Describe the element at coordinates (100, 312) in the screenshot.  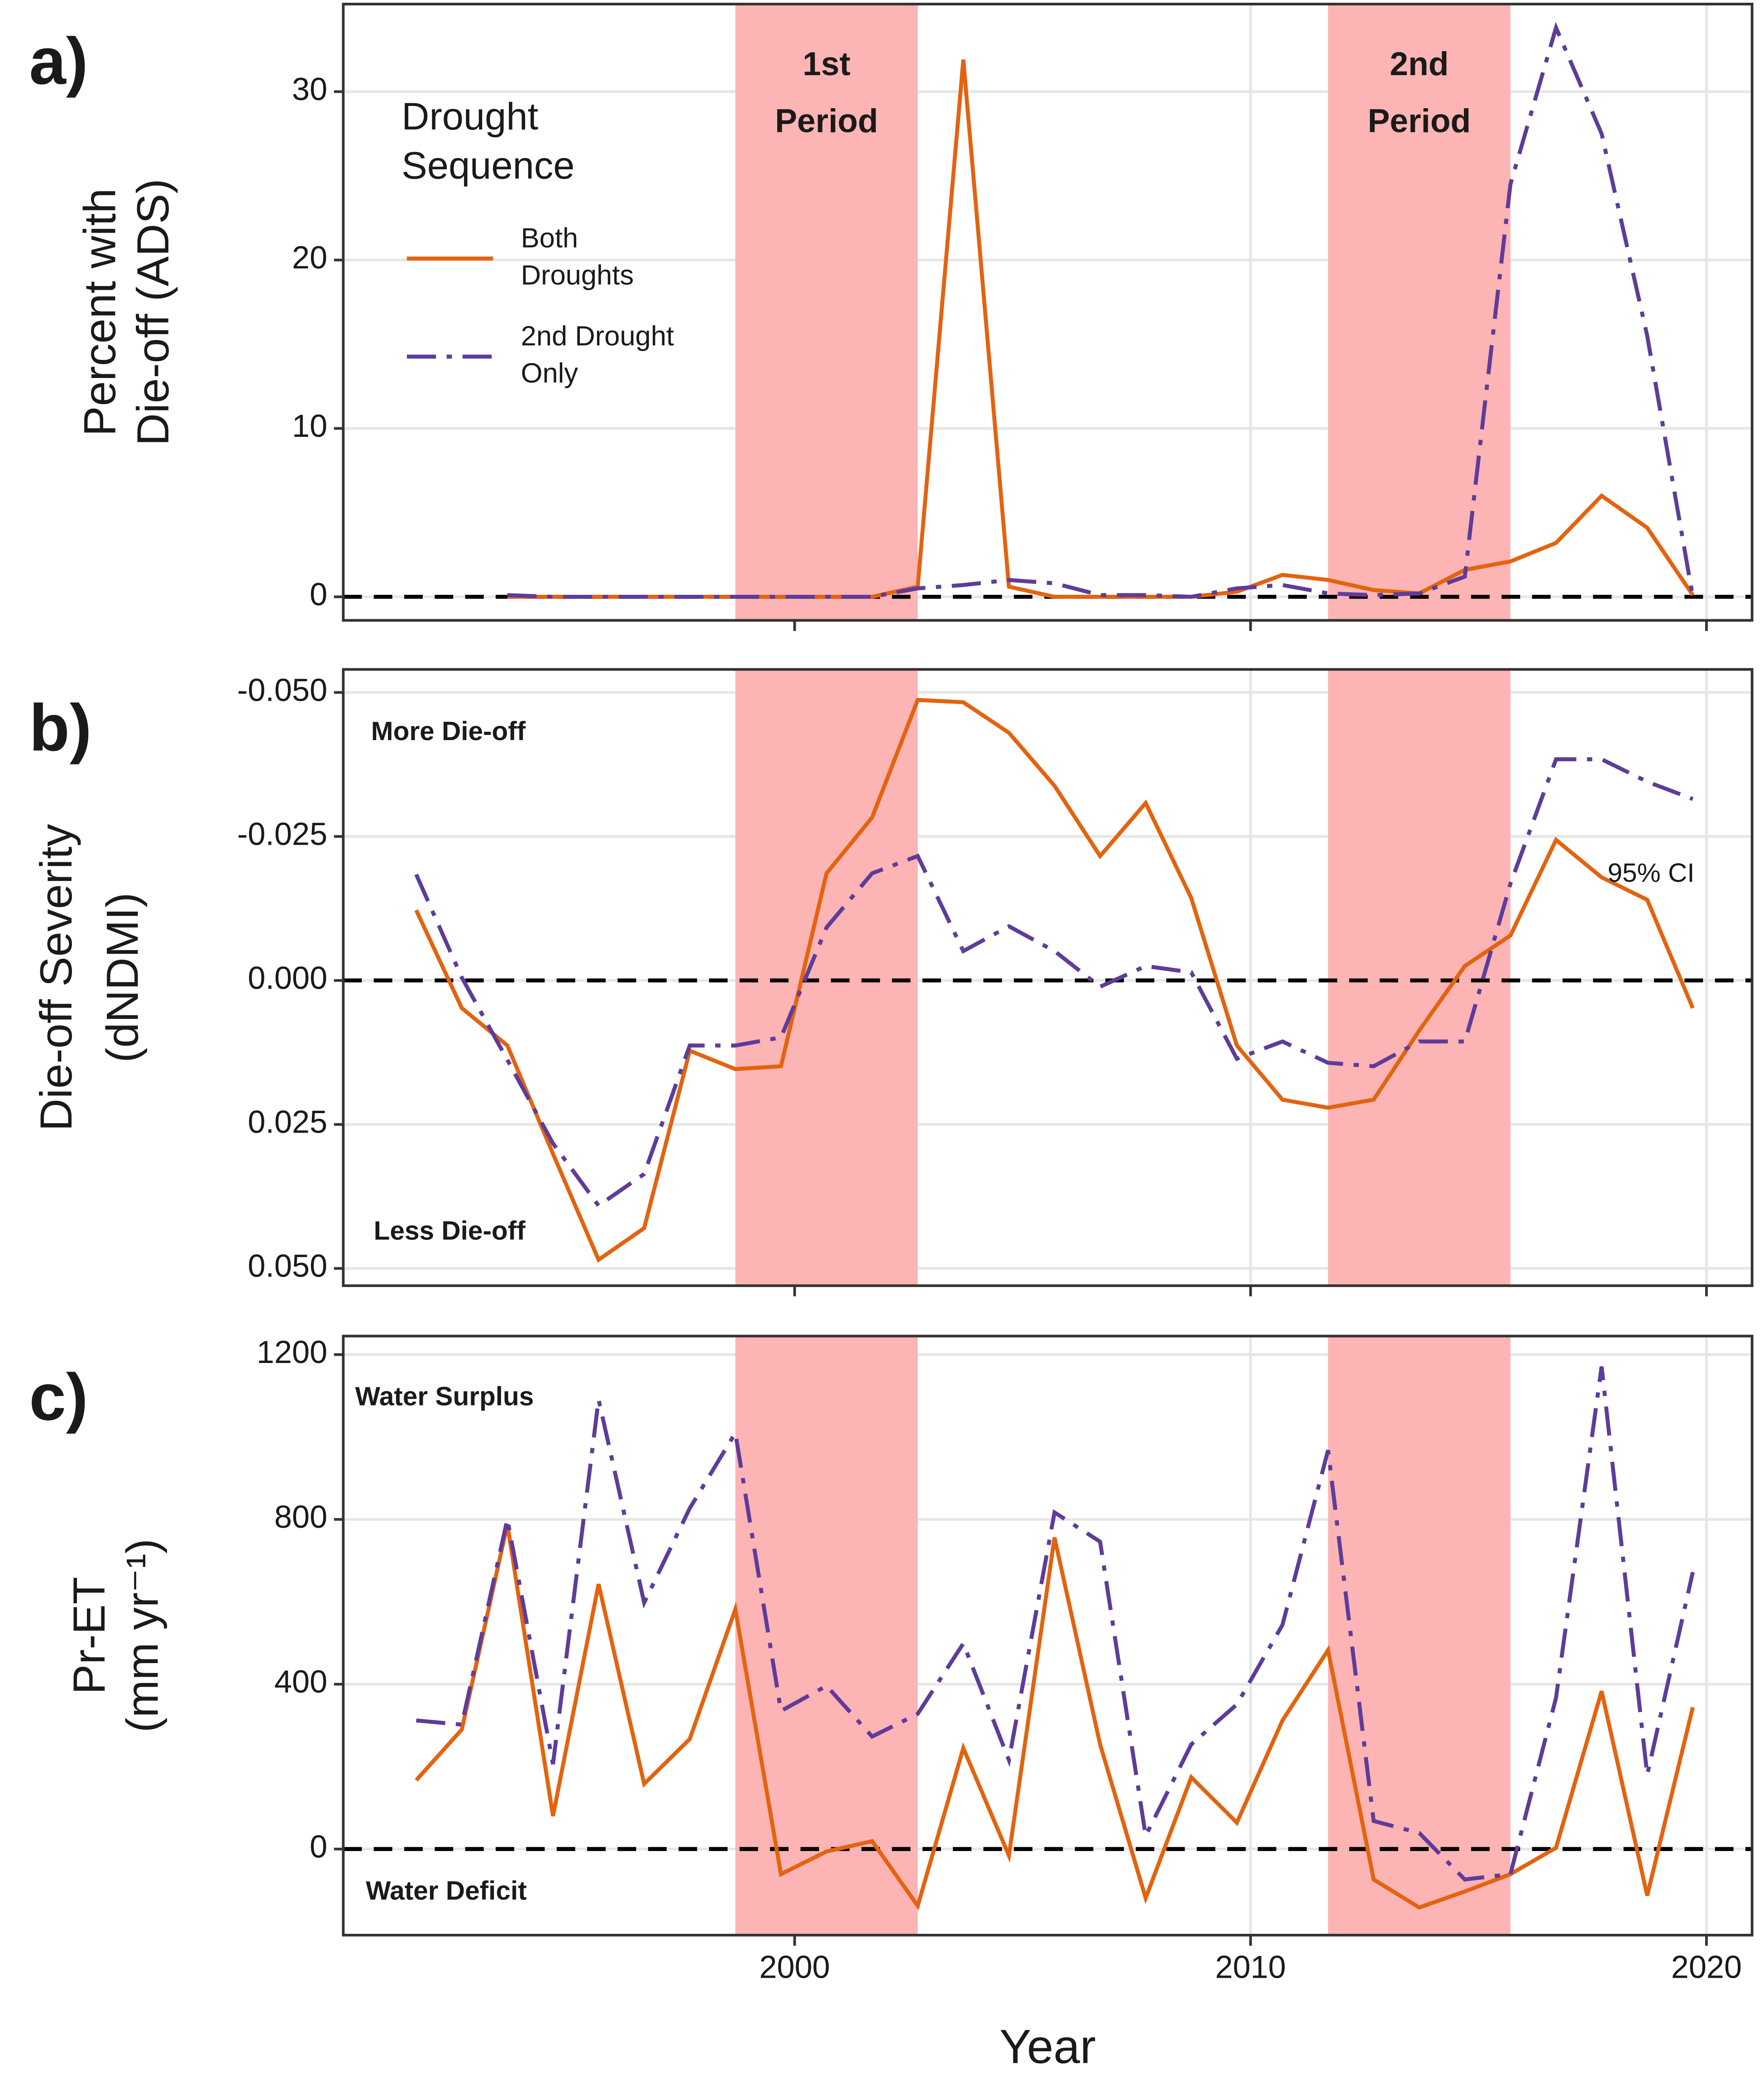
I see `y-axis-title: Percent with` at that location.